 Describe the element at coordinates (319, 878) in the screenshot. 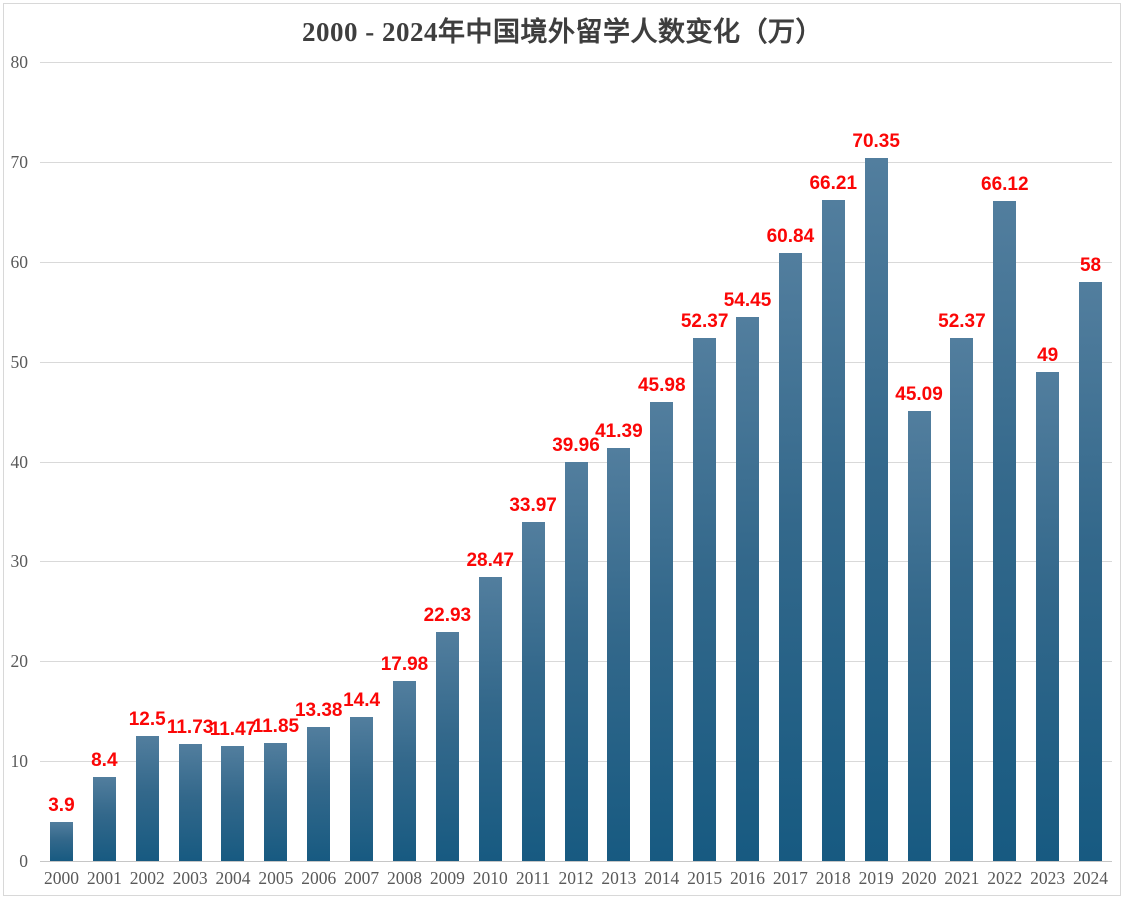

I see `x-axis-tick-label-2006: 2006` at that location.